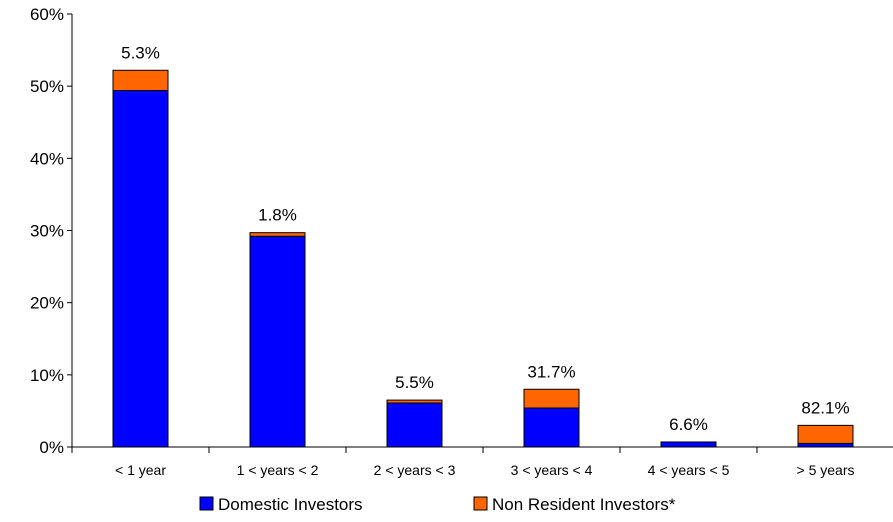 The height and width of the screenshot is (522, 893). I want to click on y-tick-label: 0%, so click(51, 447).